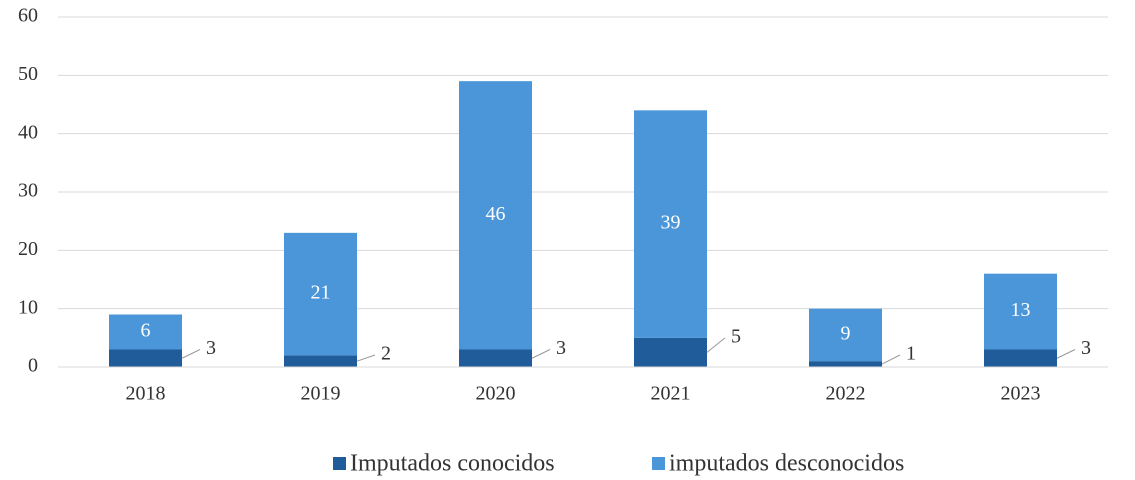 This screenshot has width=1135, height=480. I want to click on legend-label: Imputados conocidos, so click(452, 464).